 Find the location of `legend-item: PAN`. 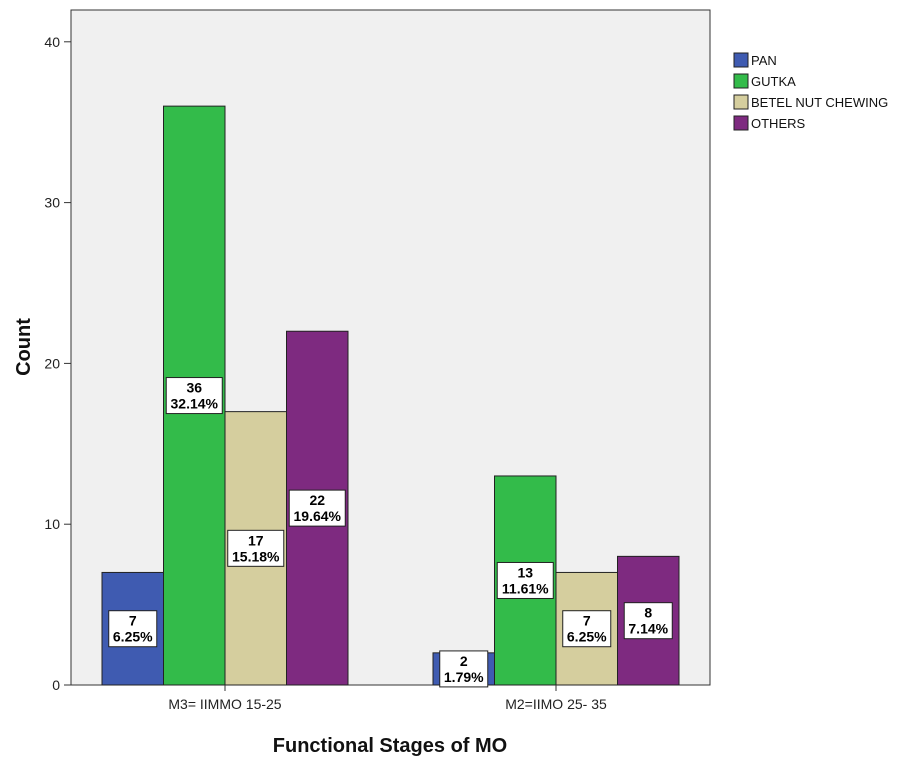

legend-item: PAN is located at coordinates (755, 60).